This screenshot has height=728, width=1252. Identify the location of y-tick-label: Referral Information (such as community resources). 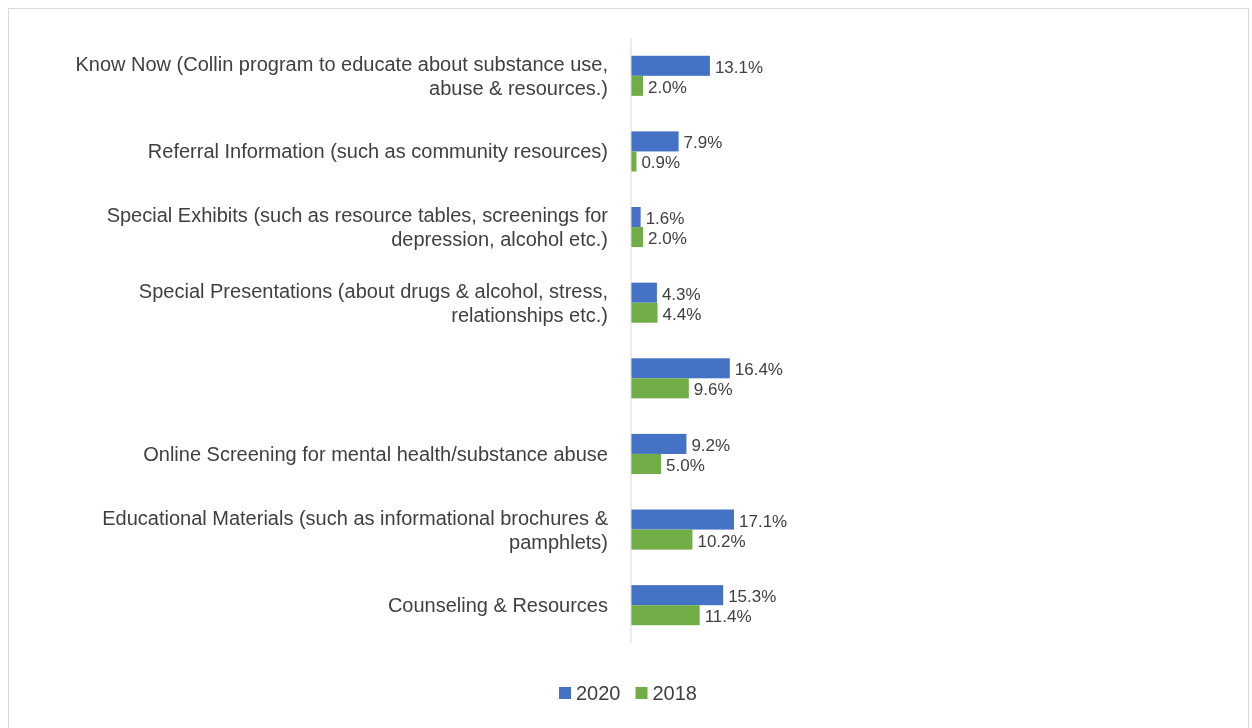
(377, 151).